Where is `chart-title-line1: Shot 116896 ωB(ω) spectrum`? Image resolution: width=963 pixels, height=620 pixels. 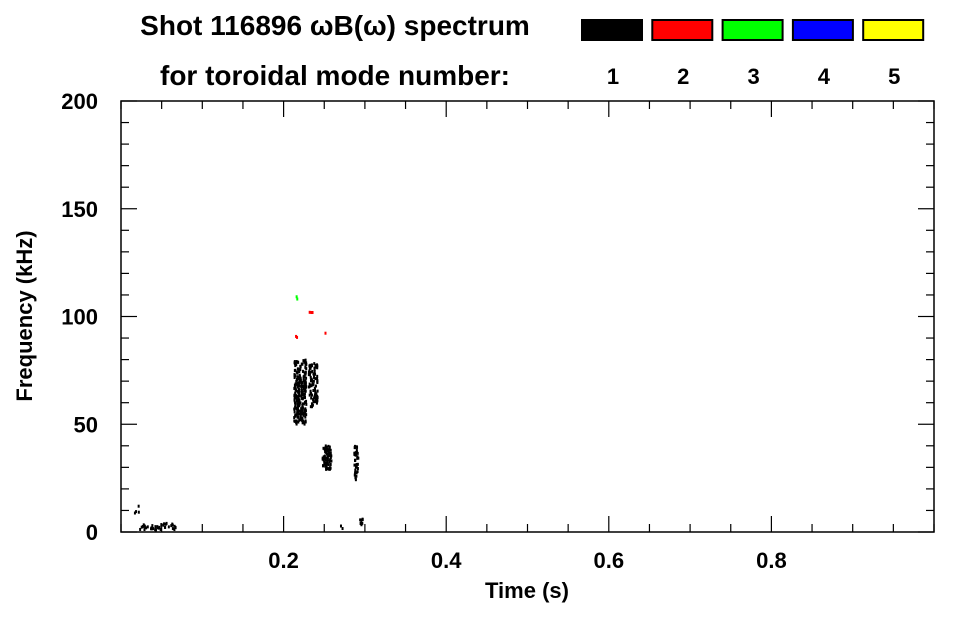
chart-title-line1: Shot 116896 ωB(ω) spectrum is located at coordinates (335, 25).